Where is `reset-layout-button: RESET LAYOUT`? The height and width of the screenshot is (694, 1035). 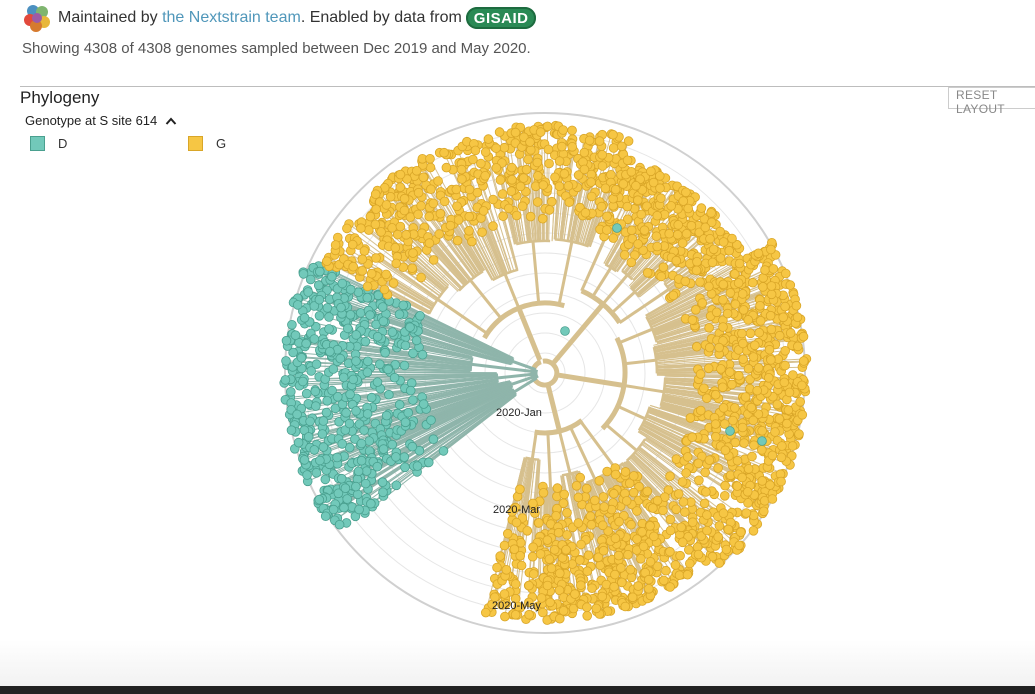
reset-layout-button: RESET LAYOUT is located at coordinates (991, 101).